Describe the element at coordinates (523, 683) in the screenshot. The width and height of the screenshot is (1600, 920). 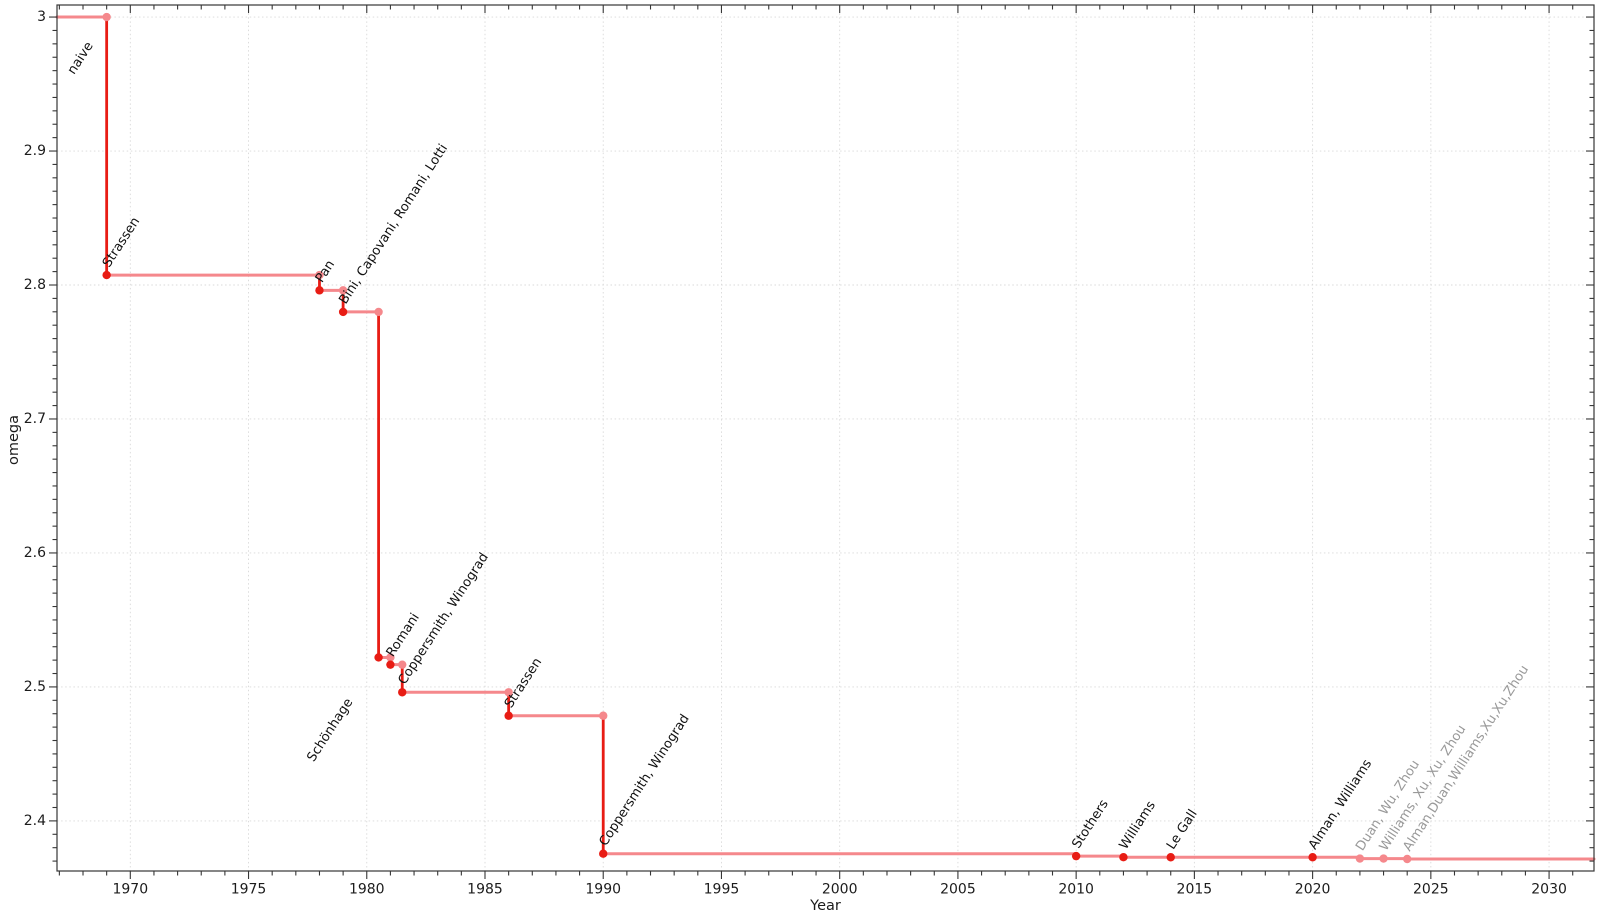
I see `point-label: Strassen` at that location.